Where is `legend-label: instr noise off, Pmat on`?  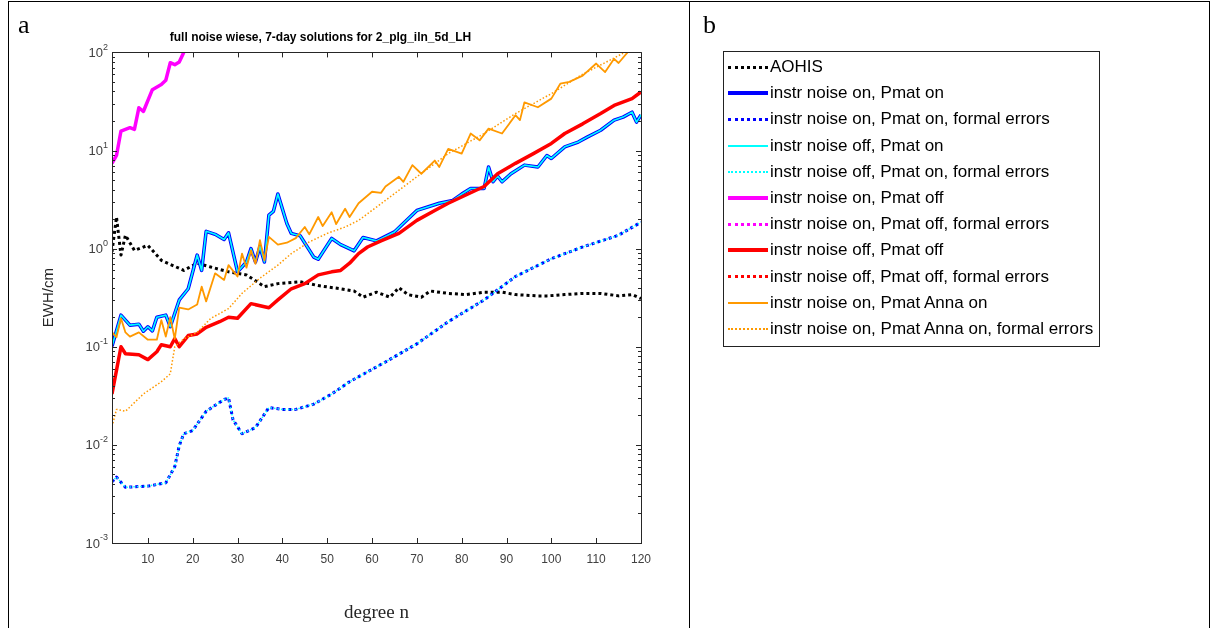 legend-label: instr noise off, Pmat on is located at coordinates (857, 145).